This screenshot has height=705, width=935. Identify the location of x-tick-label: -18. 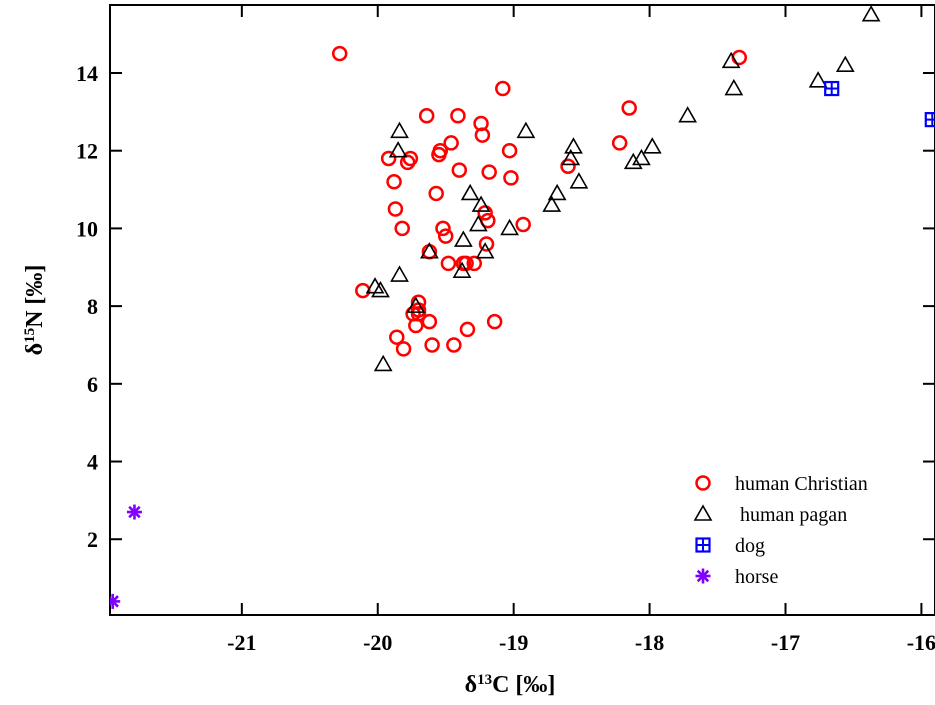
(649, 642).